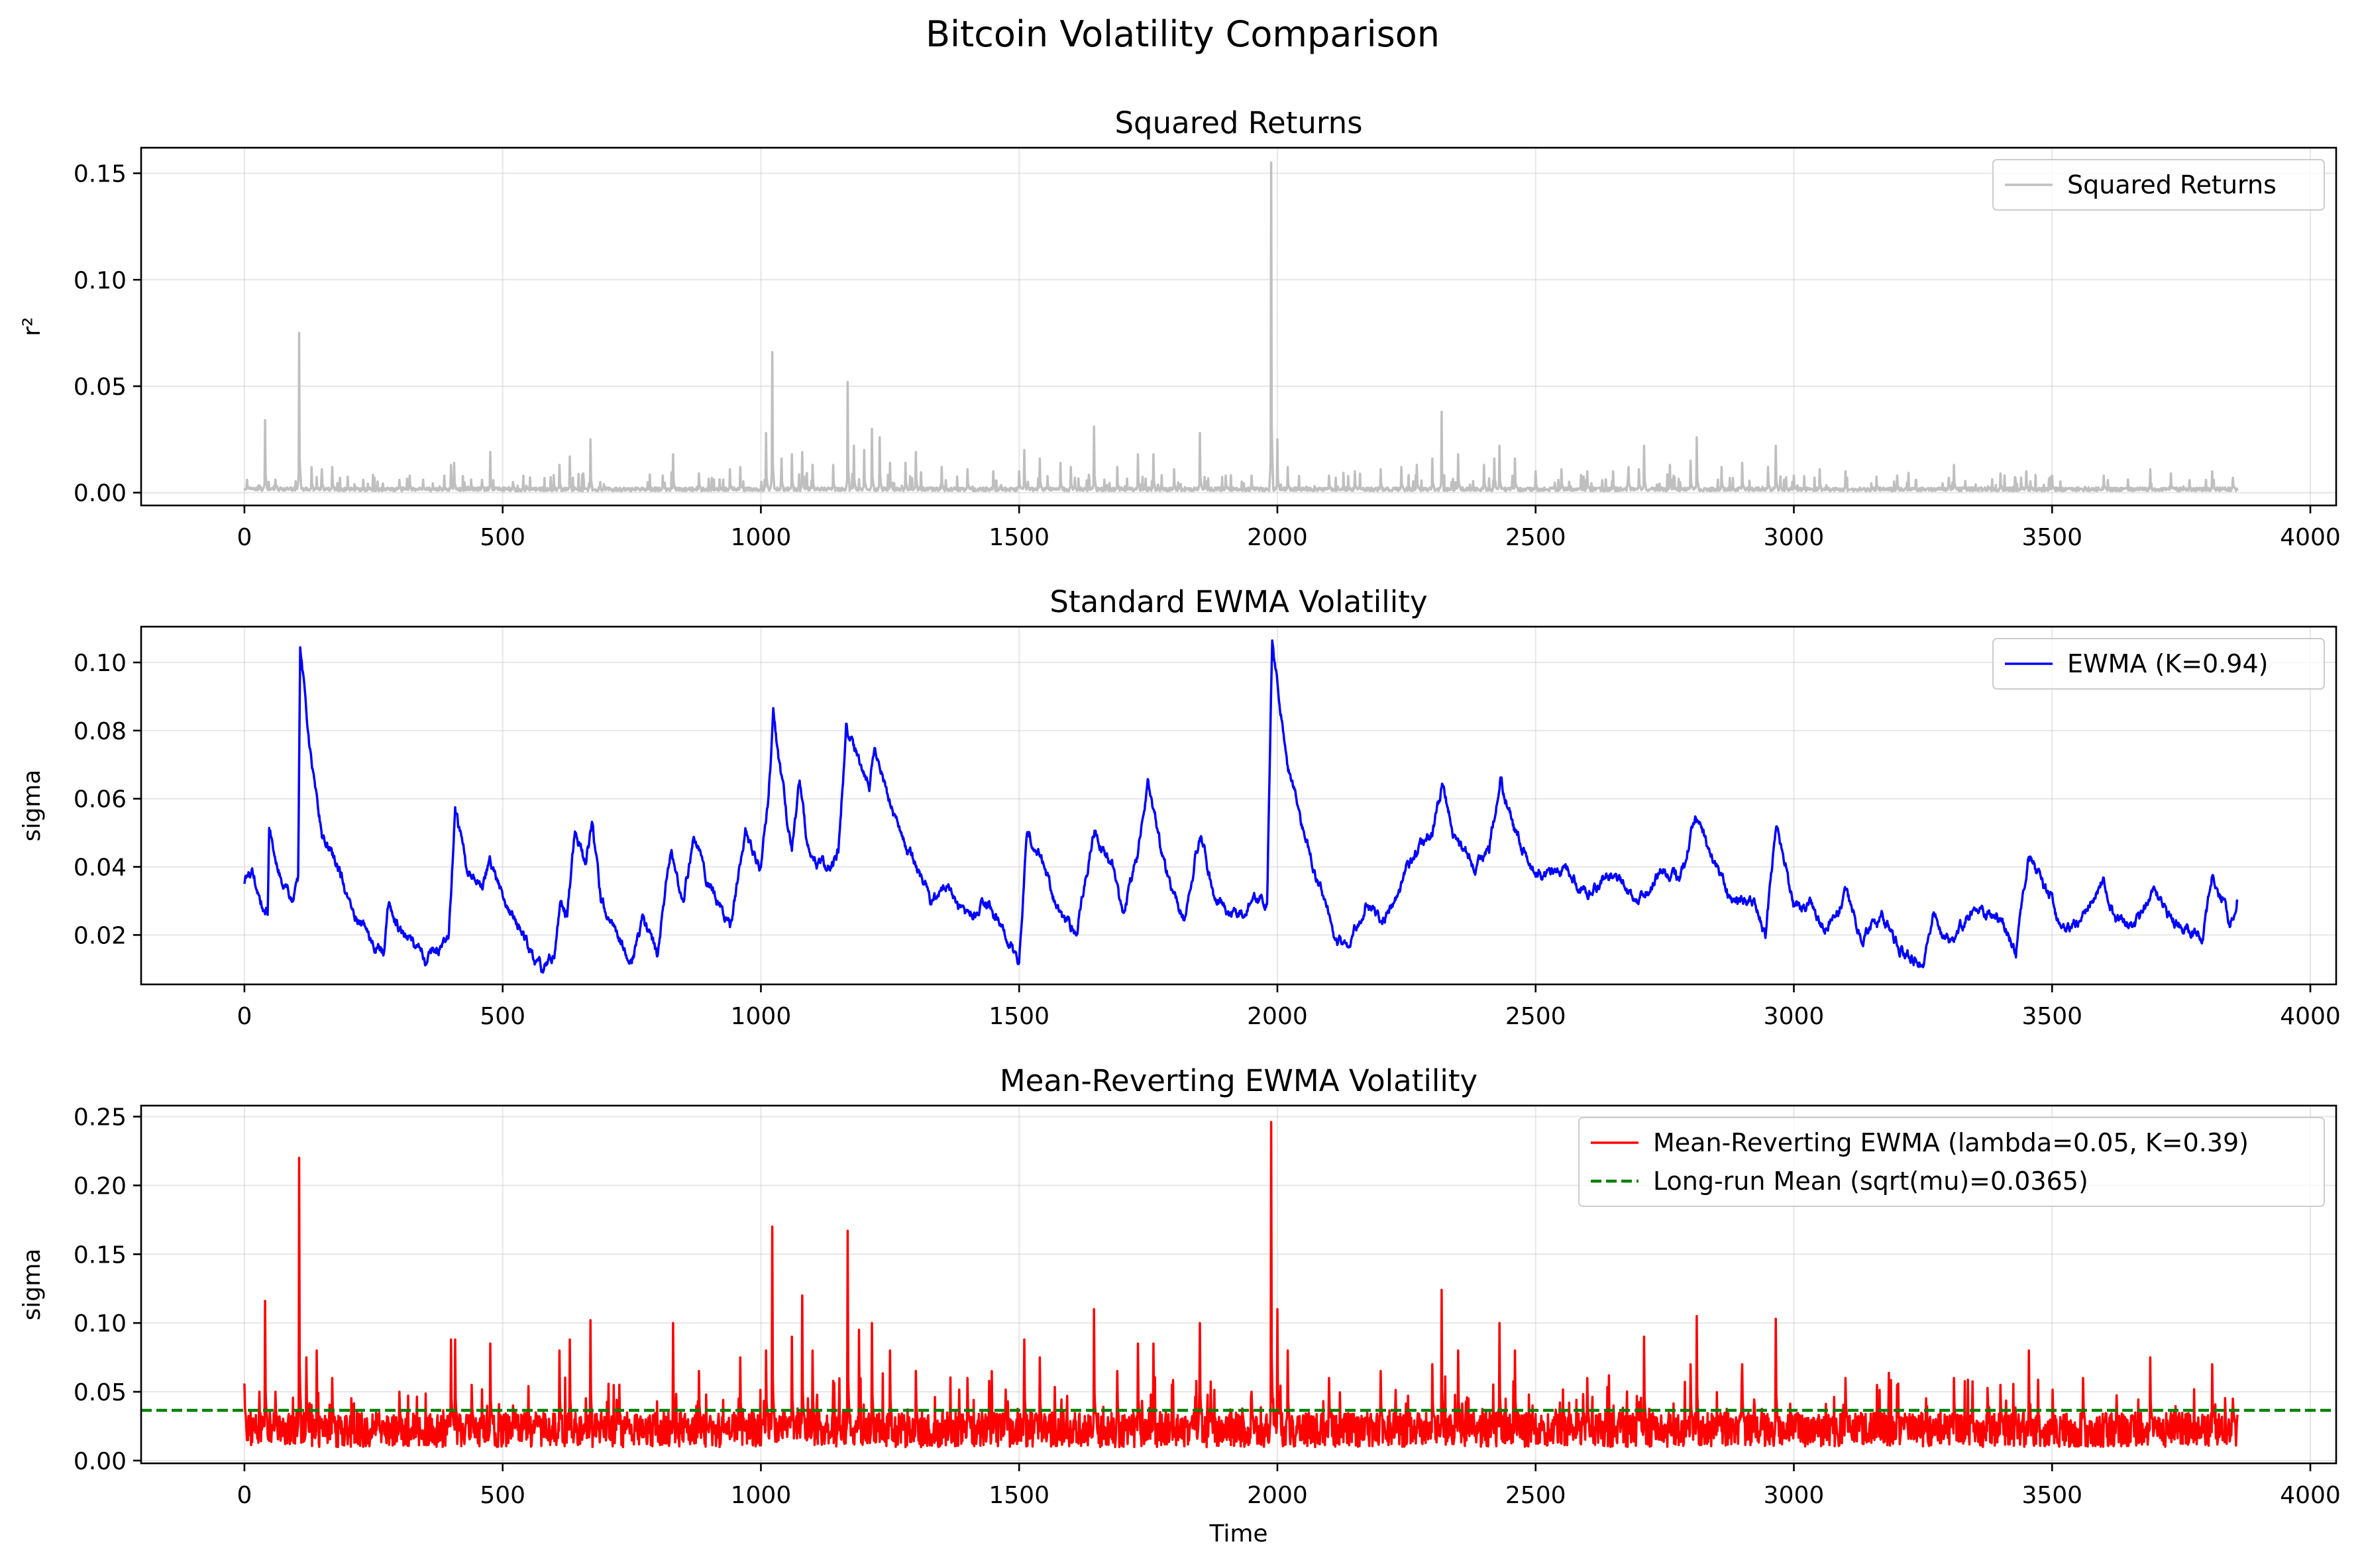 This screenshot has width=2362, height=1568. I want to click on legend: EWMA (K=0.94), so click(2158, 664).